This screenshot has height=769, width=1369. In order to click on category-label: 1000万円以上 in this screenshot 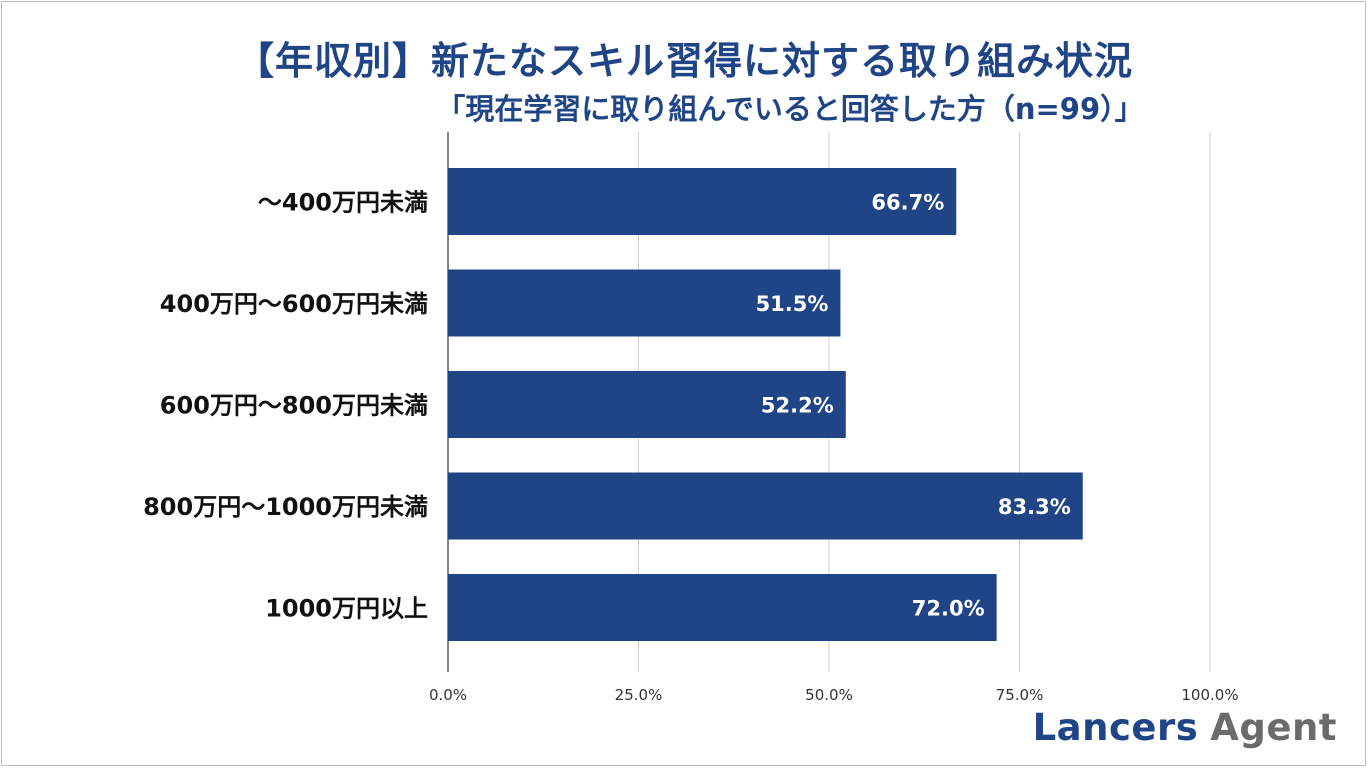, I will do `click(346, 609)`.